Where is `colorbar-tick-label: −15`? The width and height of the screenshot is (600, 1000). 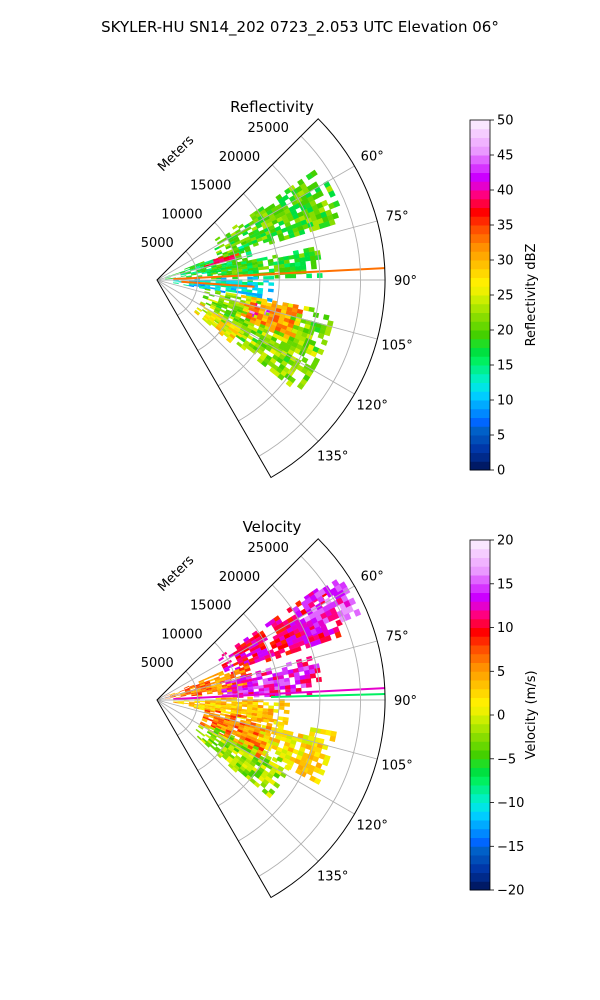
colorbar-tick-label: −15 is located at coordinates (510, 847).